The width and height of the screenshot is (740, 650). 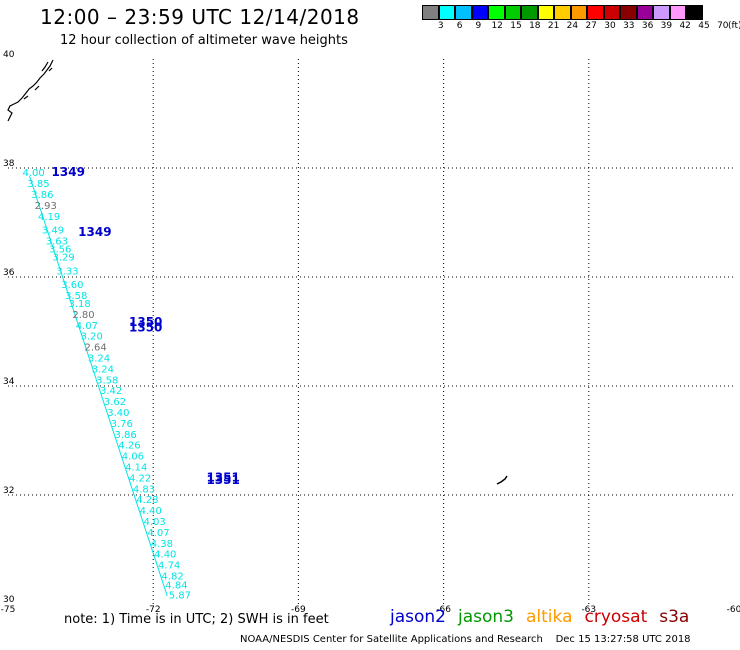 I want to click on wave-height-label: 4.07, so click(x=158, y=533).